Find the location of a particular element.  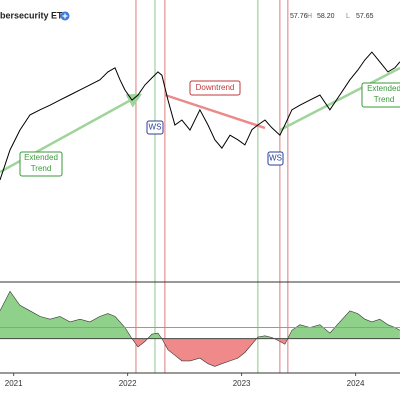

quote-text: L is located at coordinates (348, 16).